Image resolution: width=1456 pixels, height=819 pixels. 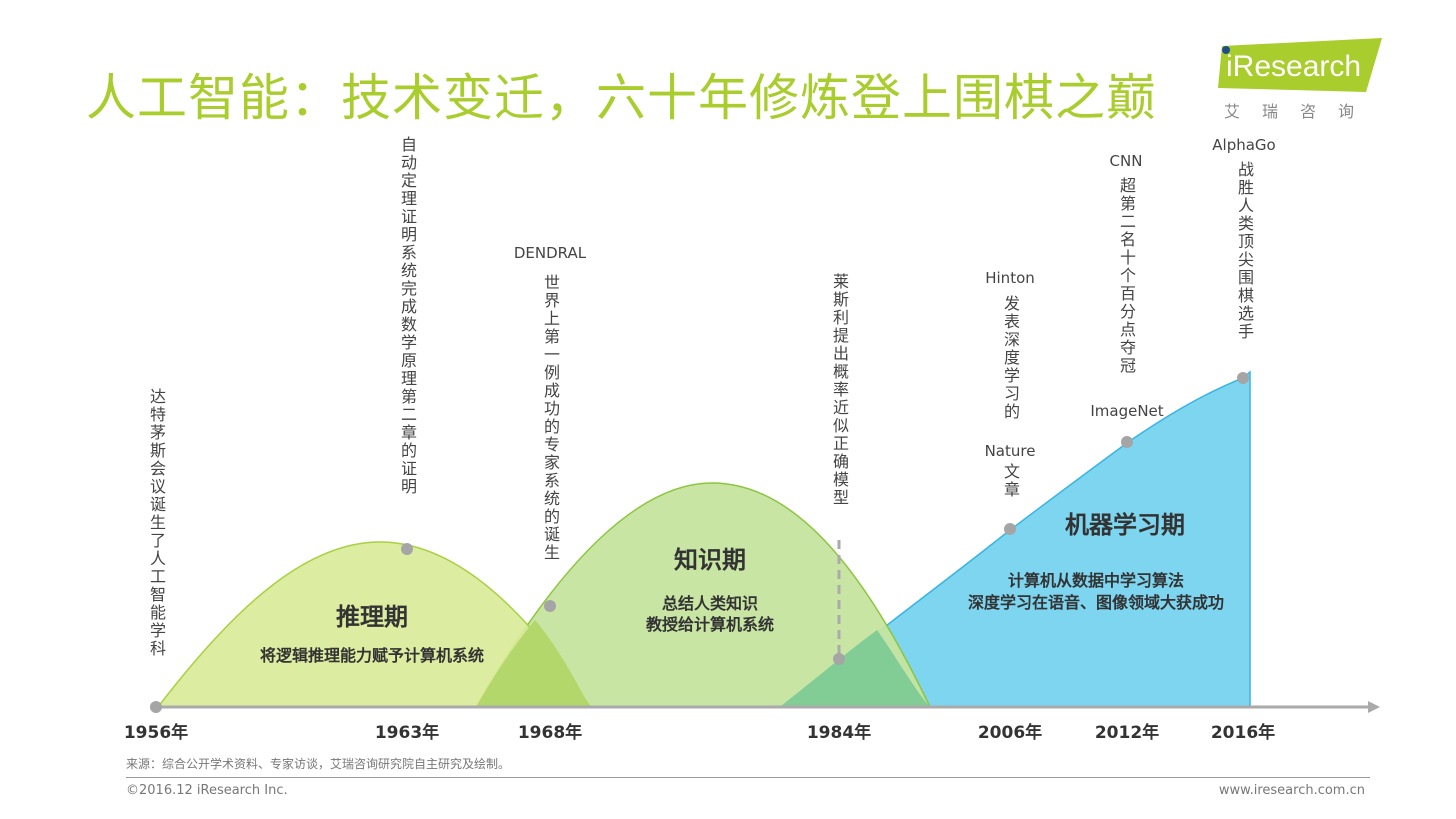 I want to click on year-label-2016: 2016年, so click(x=1243, y=733).